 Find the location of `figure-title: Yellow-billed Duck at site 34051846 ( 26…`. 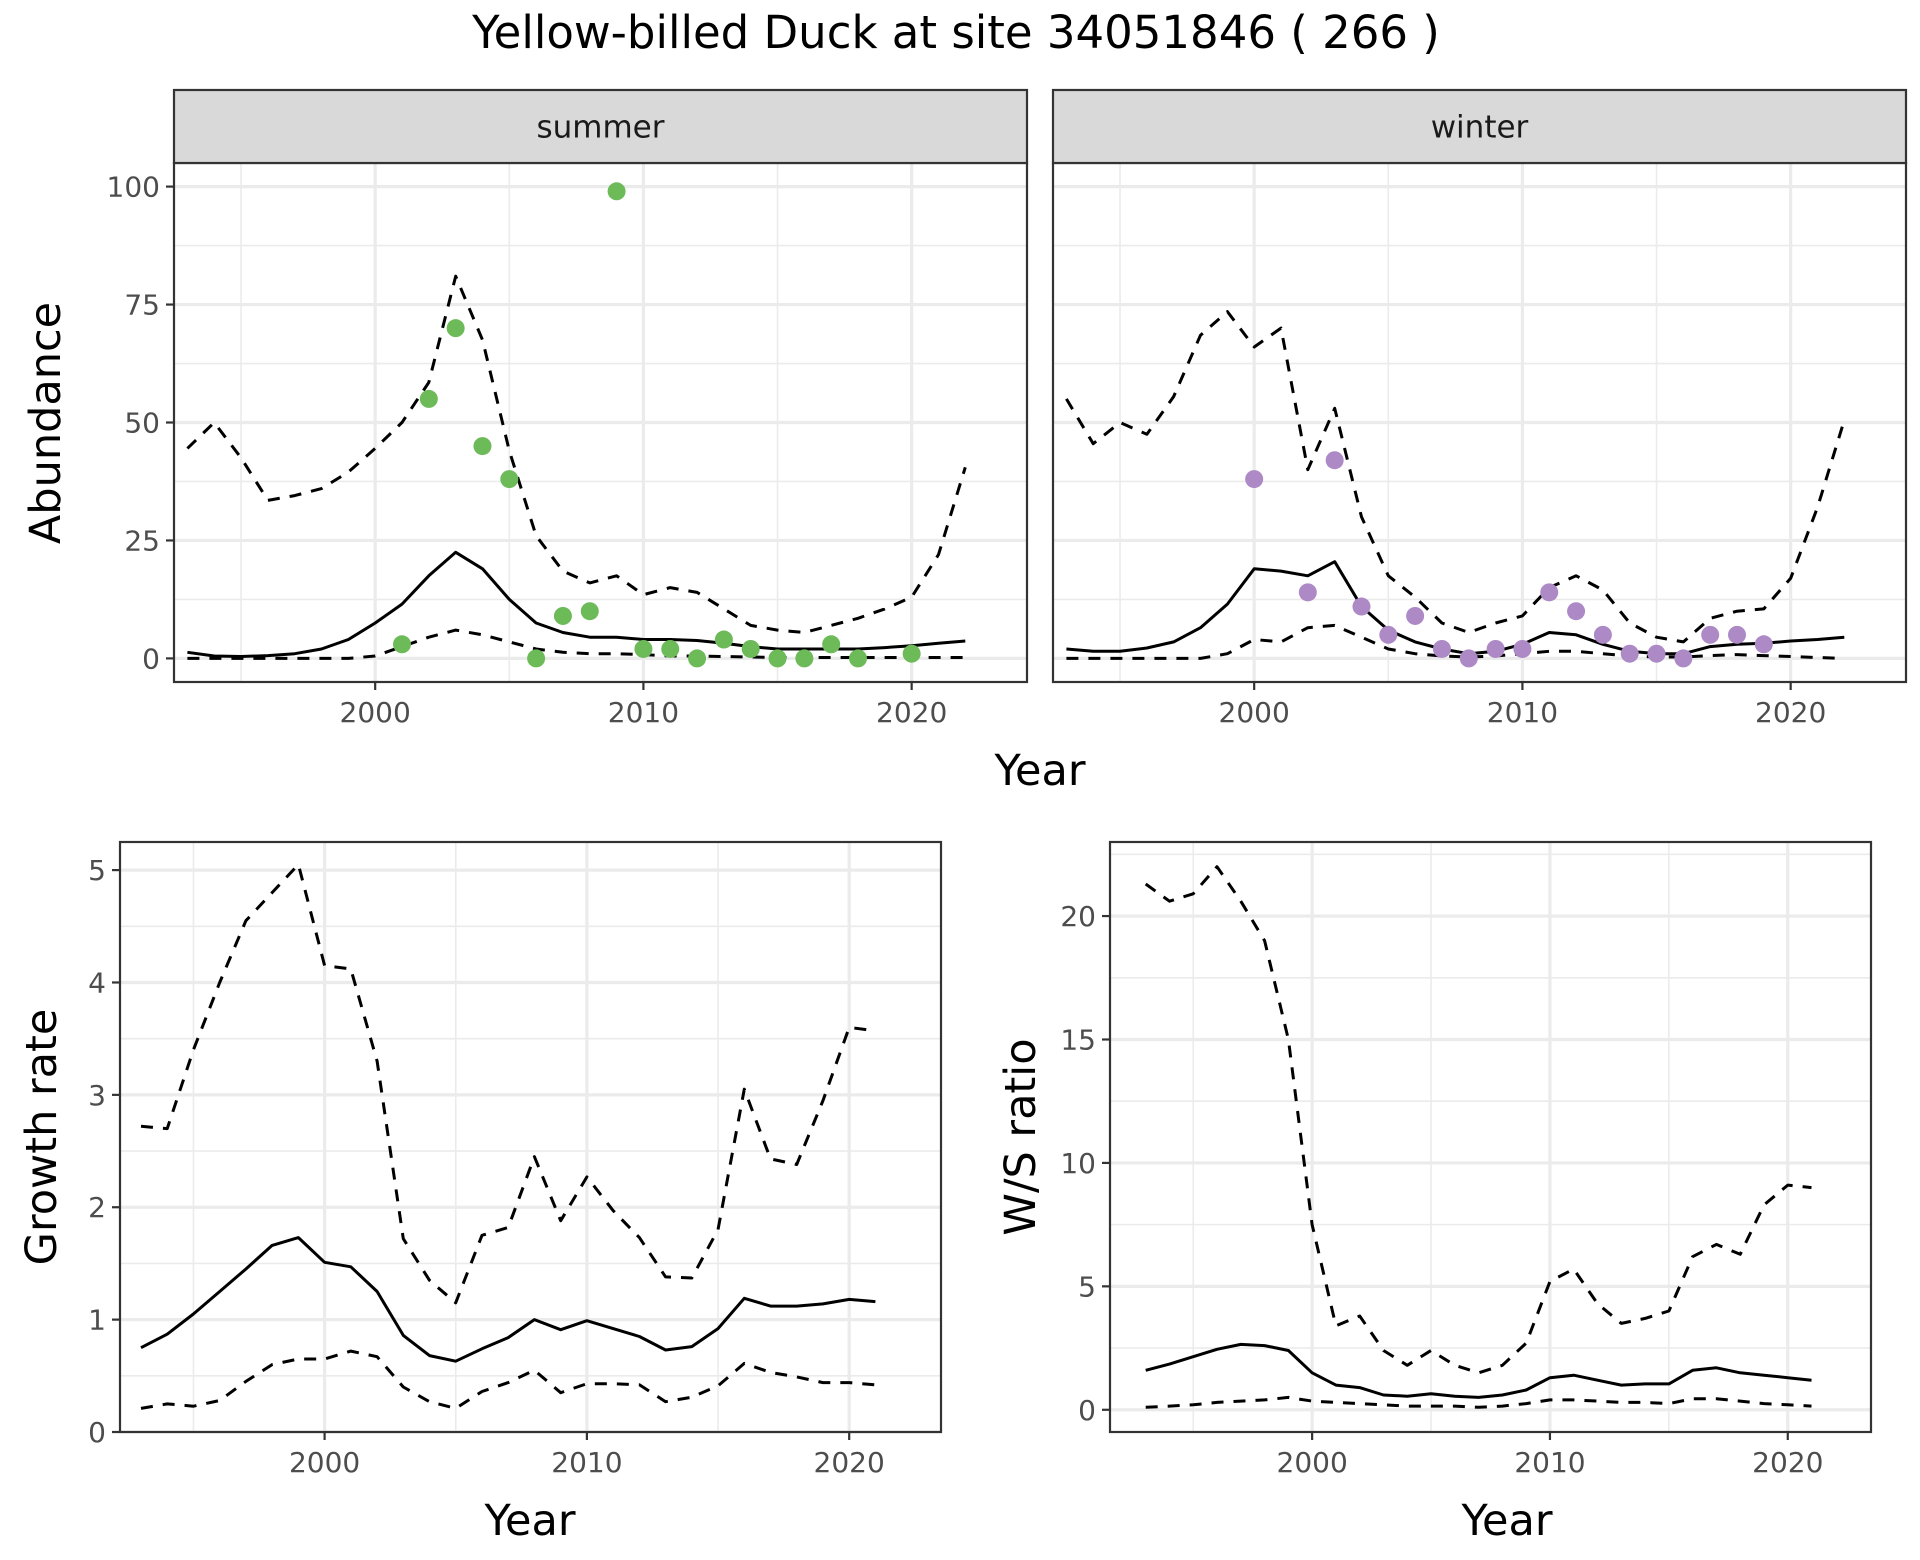

figure-title: Yellow-billed Duck at site 34051846 ( 26… is located at coordinates (955, 32).